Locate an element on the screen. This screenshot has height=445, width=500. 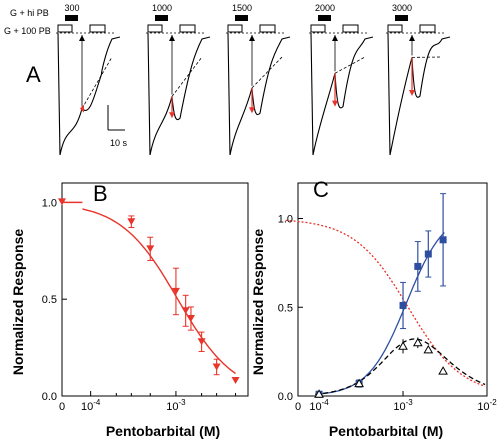
trace-label-1500: 1500 is located at coordinates (242, 8).